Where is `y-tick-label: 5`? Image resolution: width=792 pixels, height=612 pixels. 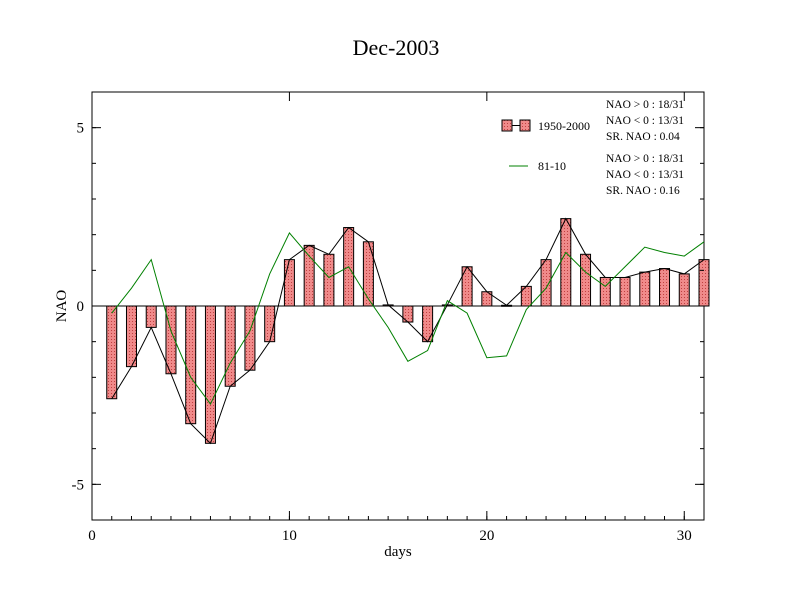 y-tick-label: 5 is located at coordinates (81, 129).